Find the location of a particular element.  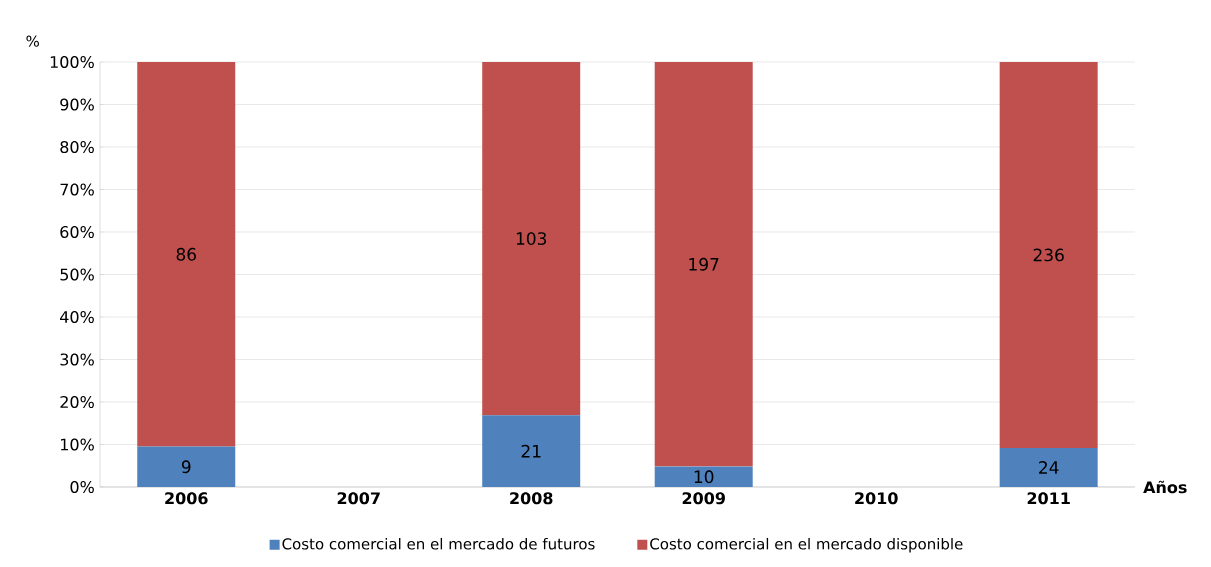

y-tick-label: 100% is located at coordinates (72, 62).